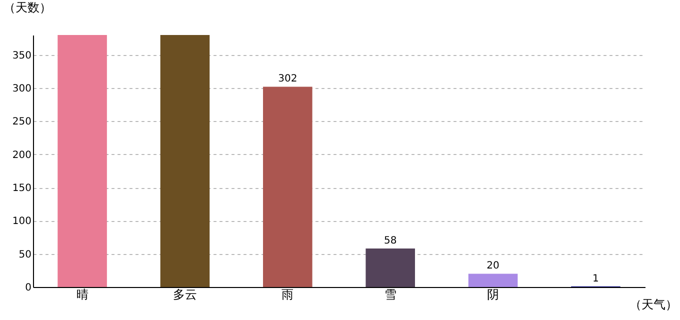  Describe the element at coordinates (654, 305) in the screenshot. I see `x-axis-title: （天气）` at that location.